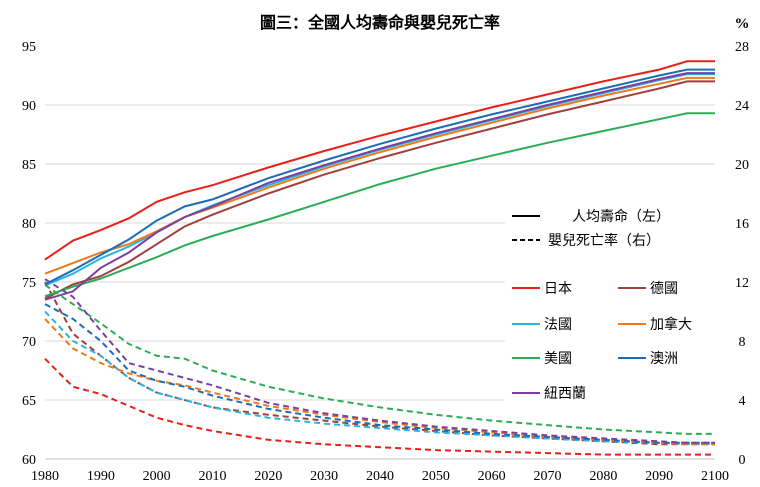  I want to click on left-y-tick-label: 75, so click(29, 283).